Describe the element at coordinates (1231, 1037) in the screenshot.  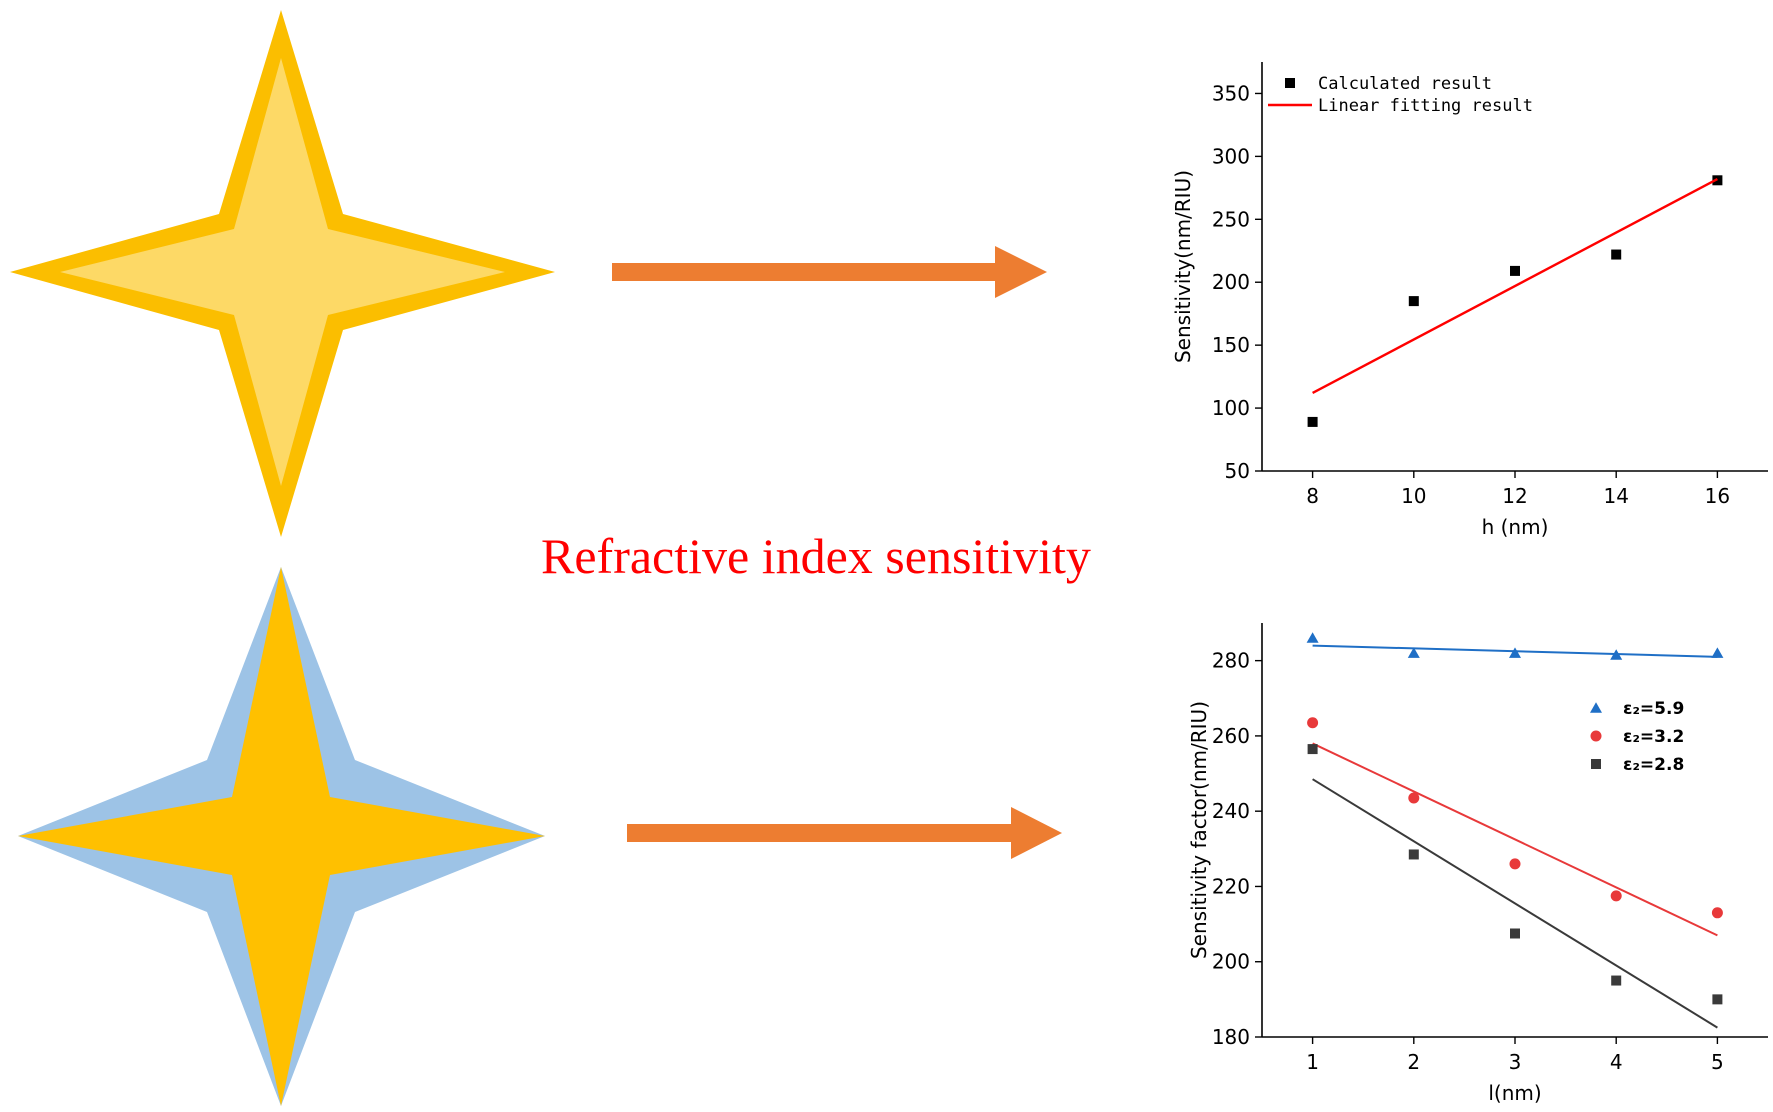
I see `y-tick-label: 180` at that location.